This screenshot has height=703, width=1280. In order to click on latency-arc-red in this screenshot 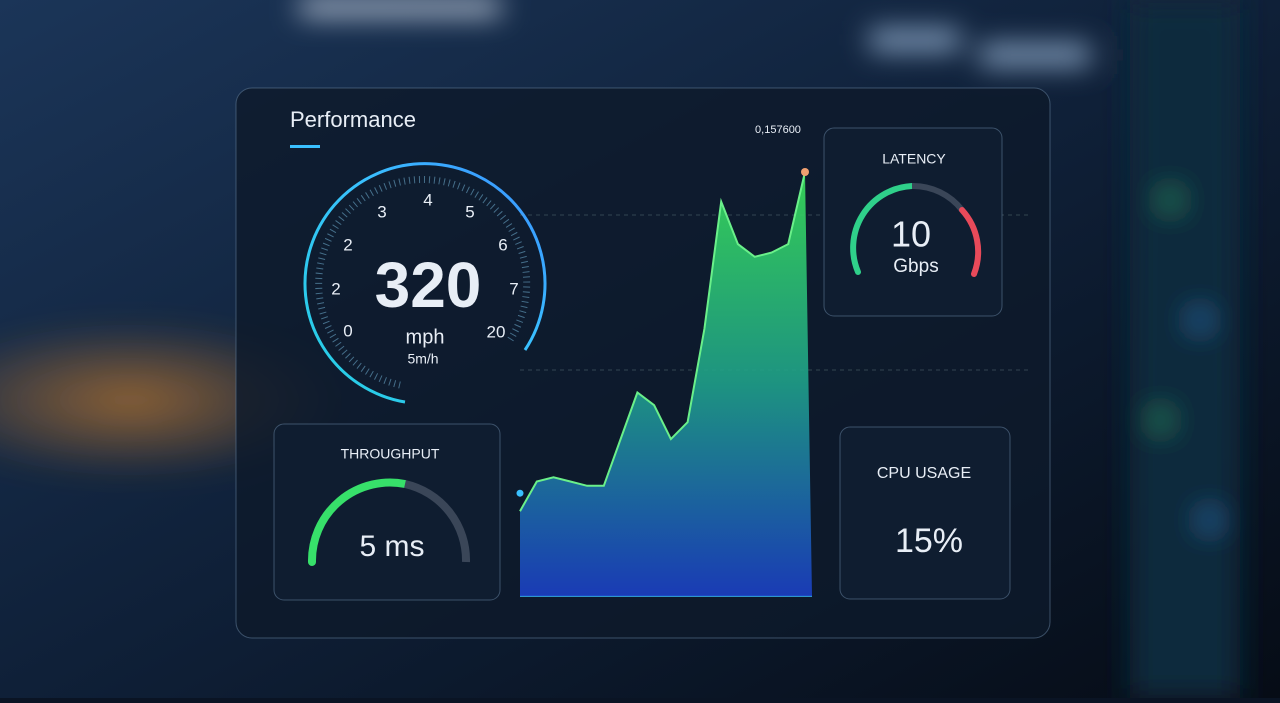, I will do `click(970, 242)`.